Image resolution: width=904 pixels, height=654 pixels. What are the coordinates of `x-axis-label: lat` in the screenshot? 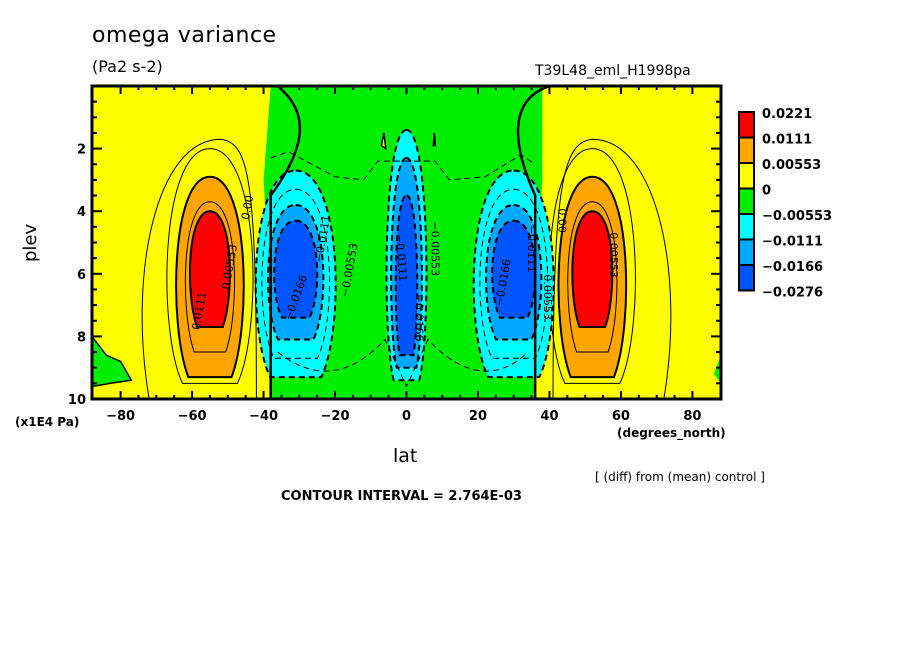 It's located at (405, 456).